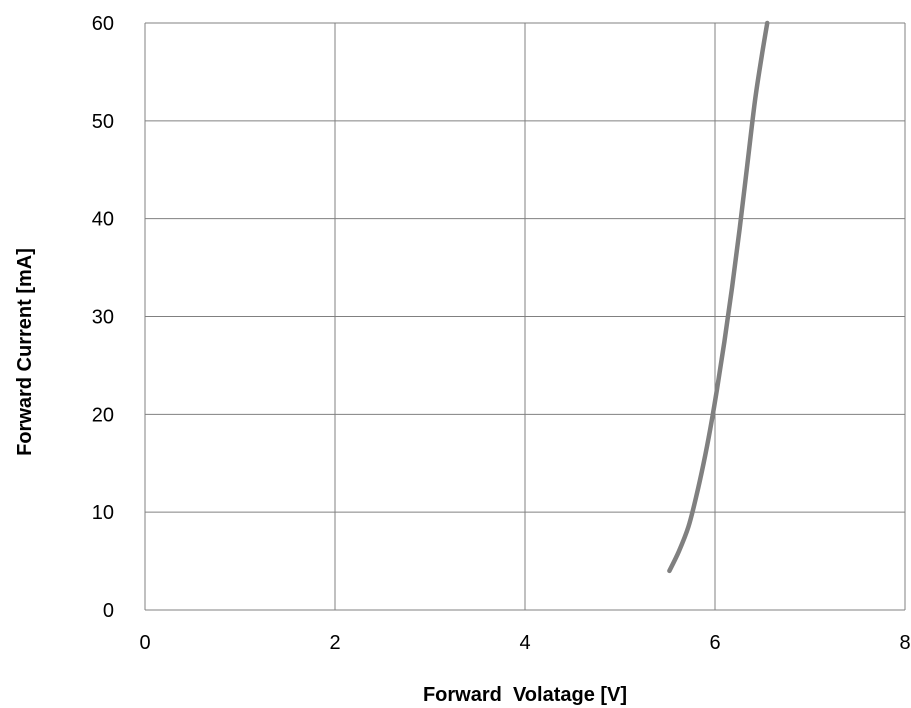 This screenshot has width=911, height=708. What do you see at coordinates (103, 513) in the screenshot?
I see `y-tick-label: 10` at bounding box center [103, 513].